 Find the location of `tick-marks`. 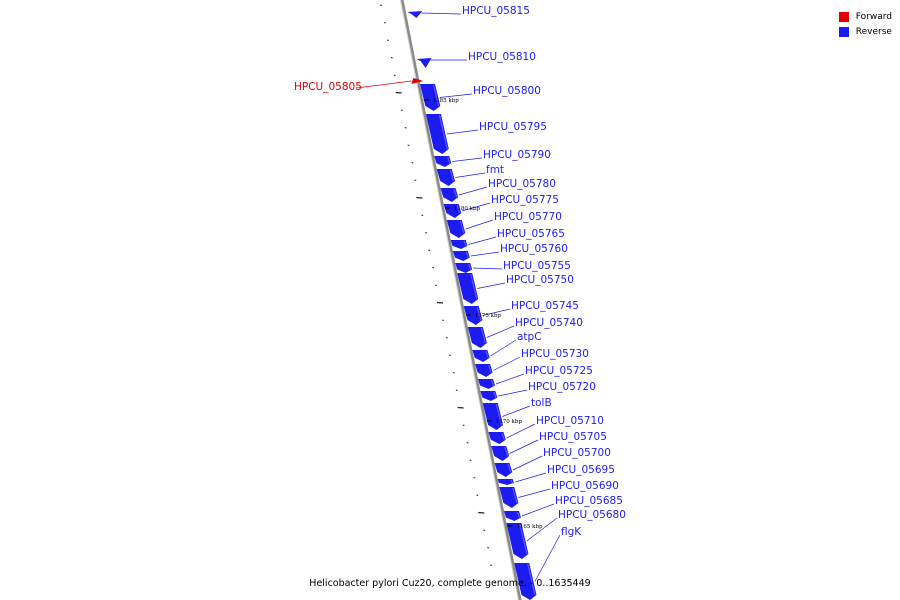

tick-marks is located at coordinates (438, 294).